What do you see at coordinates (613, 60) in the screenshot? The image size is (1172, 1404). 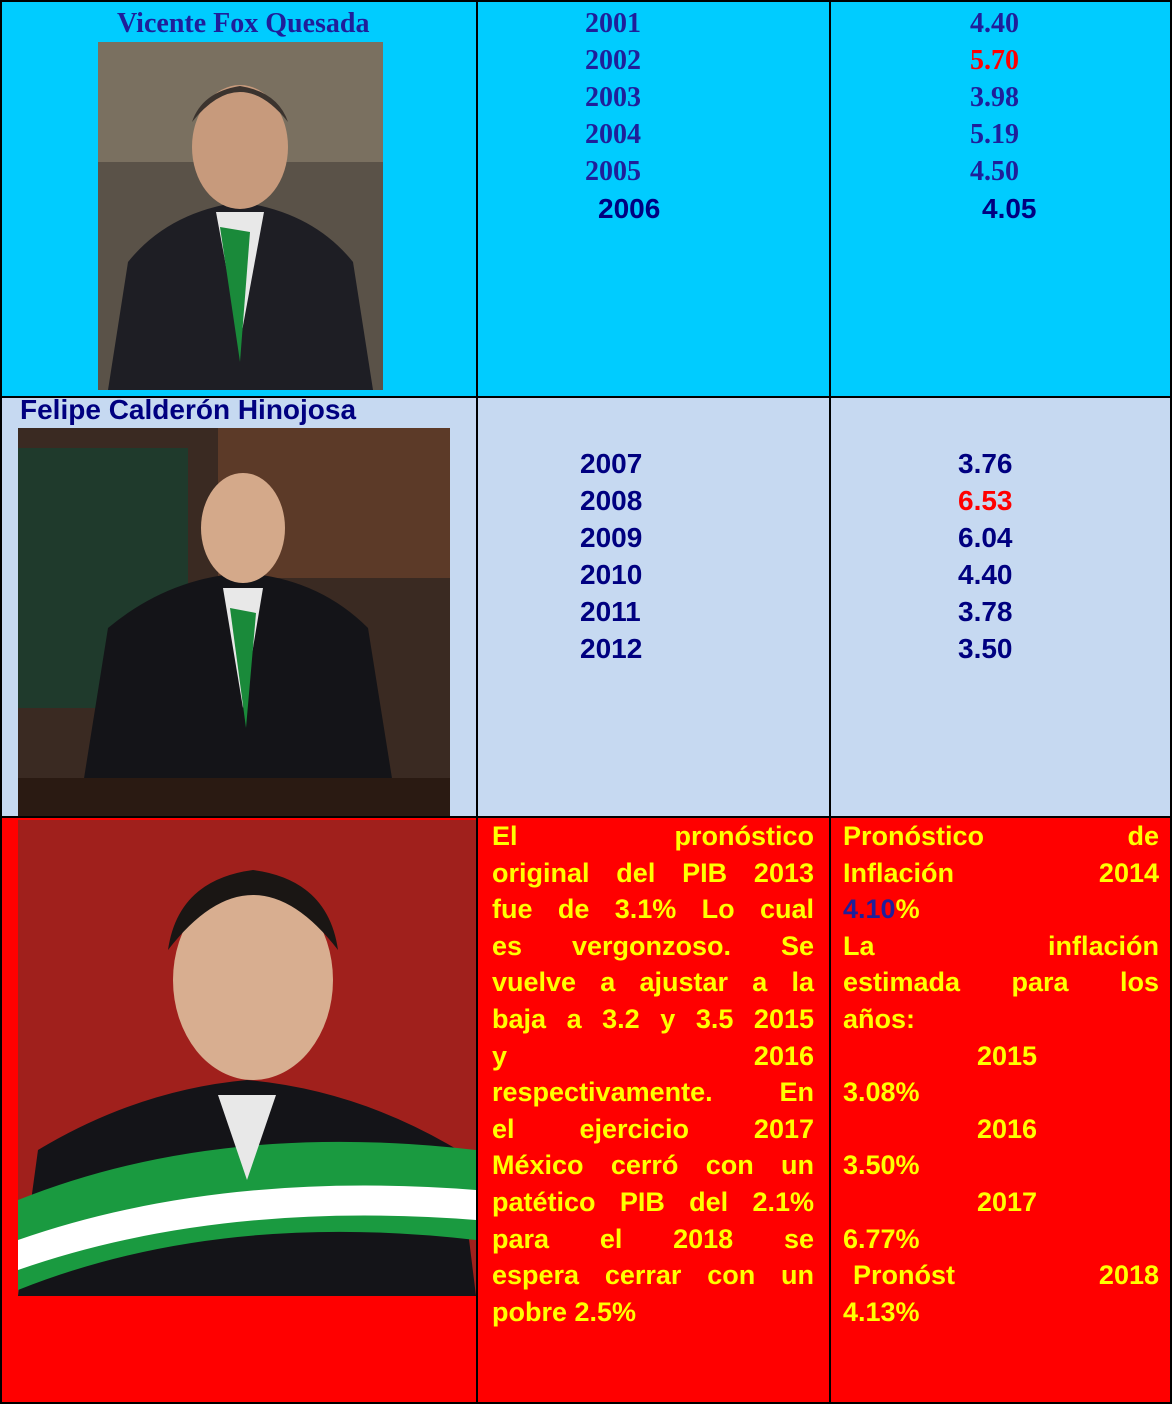 I see `year: 2002` at bounding box center [613, 60].